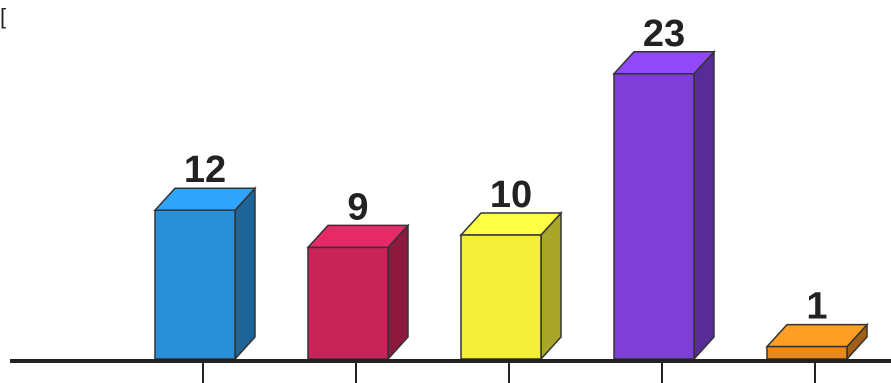 The image size is (891, 383). What do you see at coordinates (816, 307) in the screenshot?
I see `bar-value-label: 1` at bounding box center [816, 307].